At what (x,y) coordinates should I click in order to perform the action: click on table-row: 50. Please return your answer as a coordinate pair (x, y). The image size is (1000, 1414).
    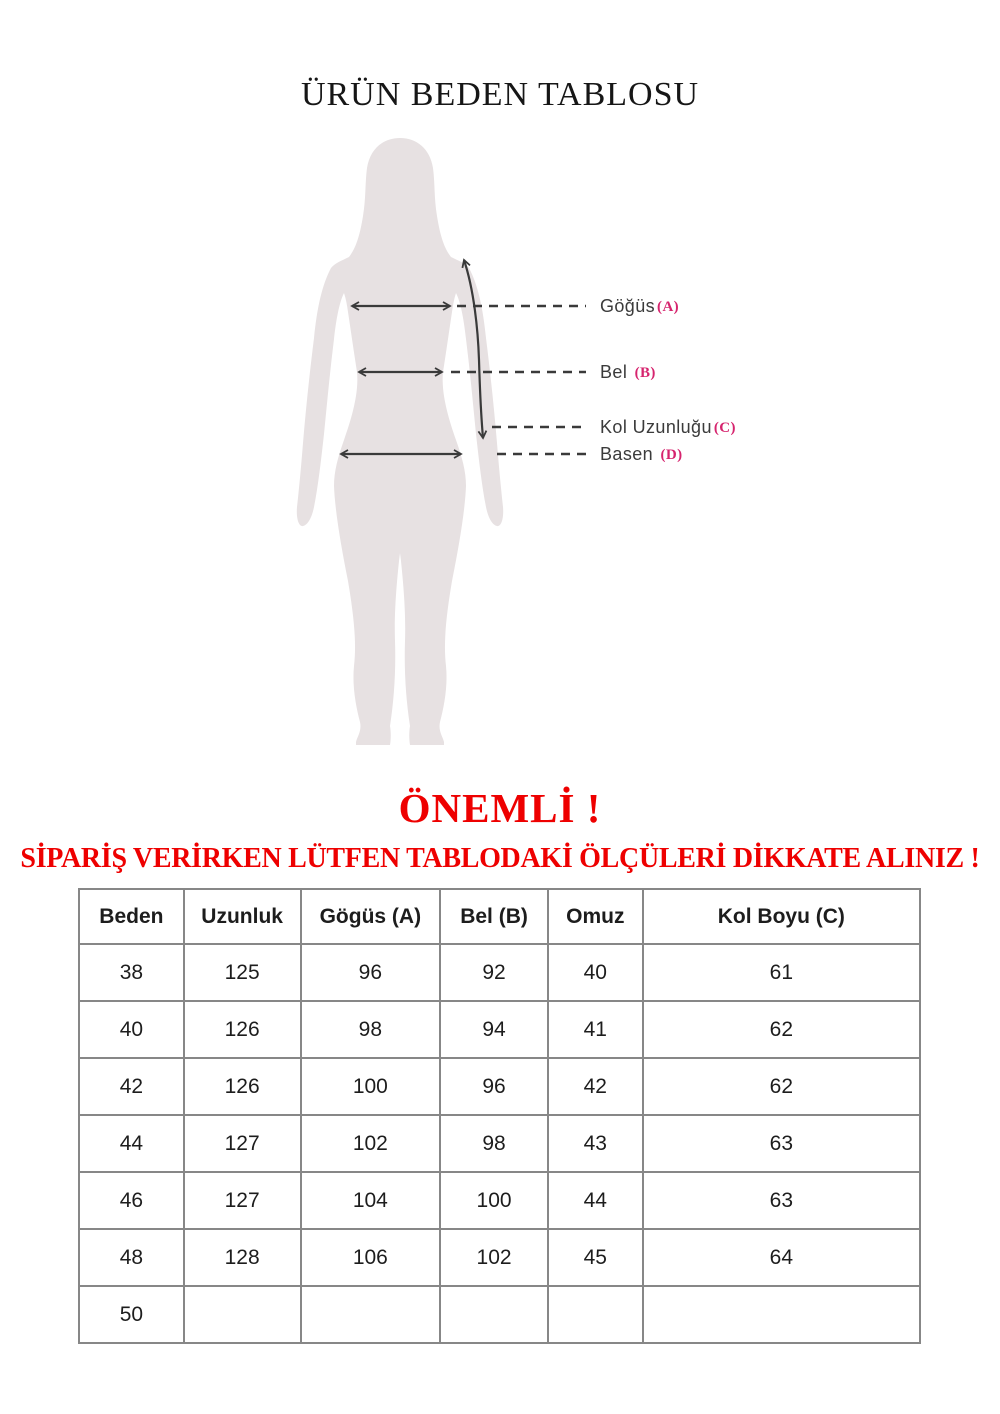
    Looking at the image, I should click on (500, 1314).